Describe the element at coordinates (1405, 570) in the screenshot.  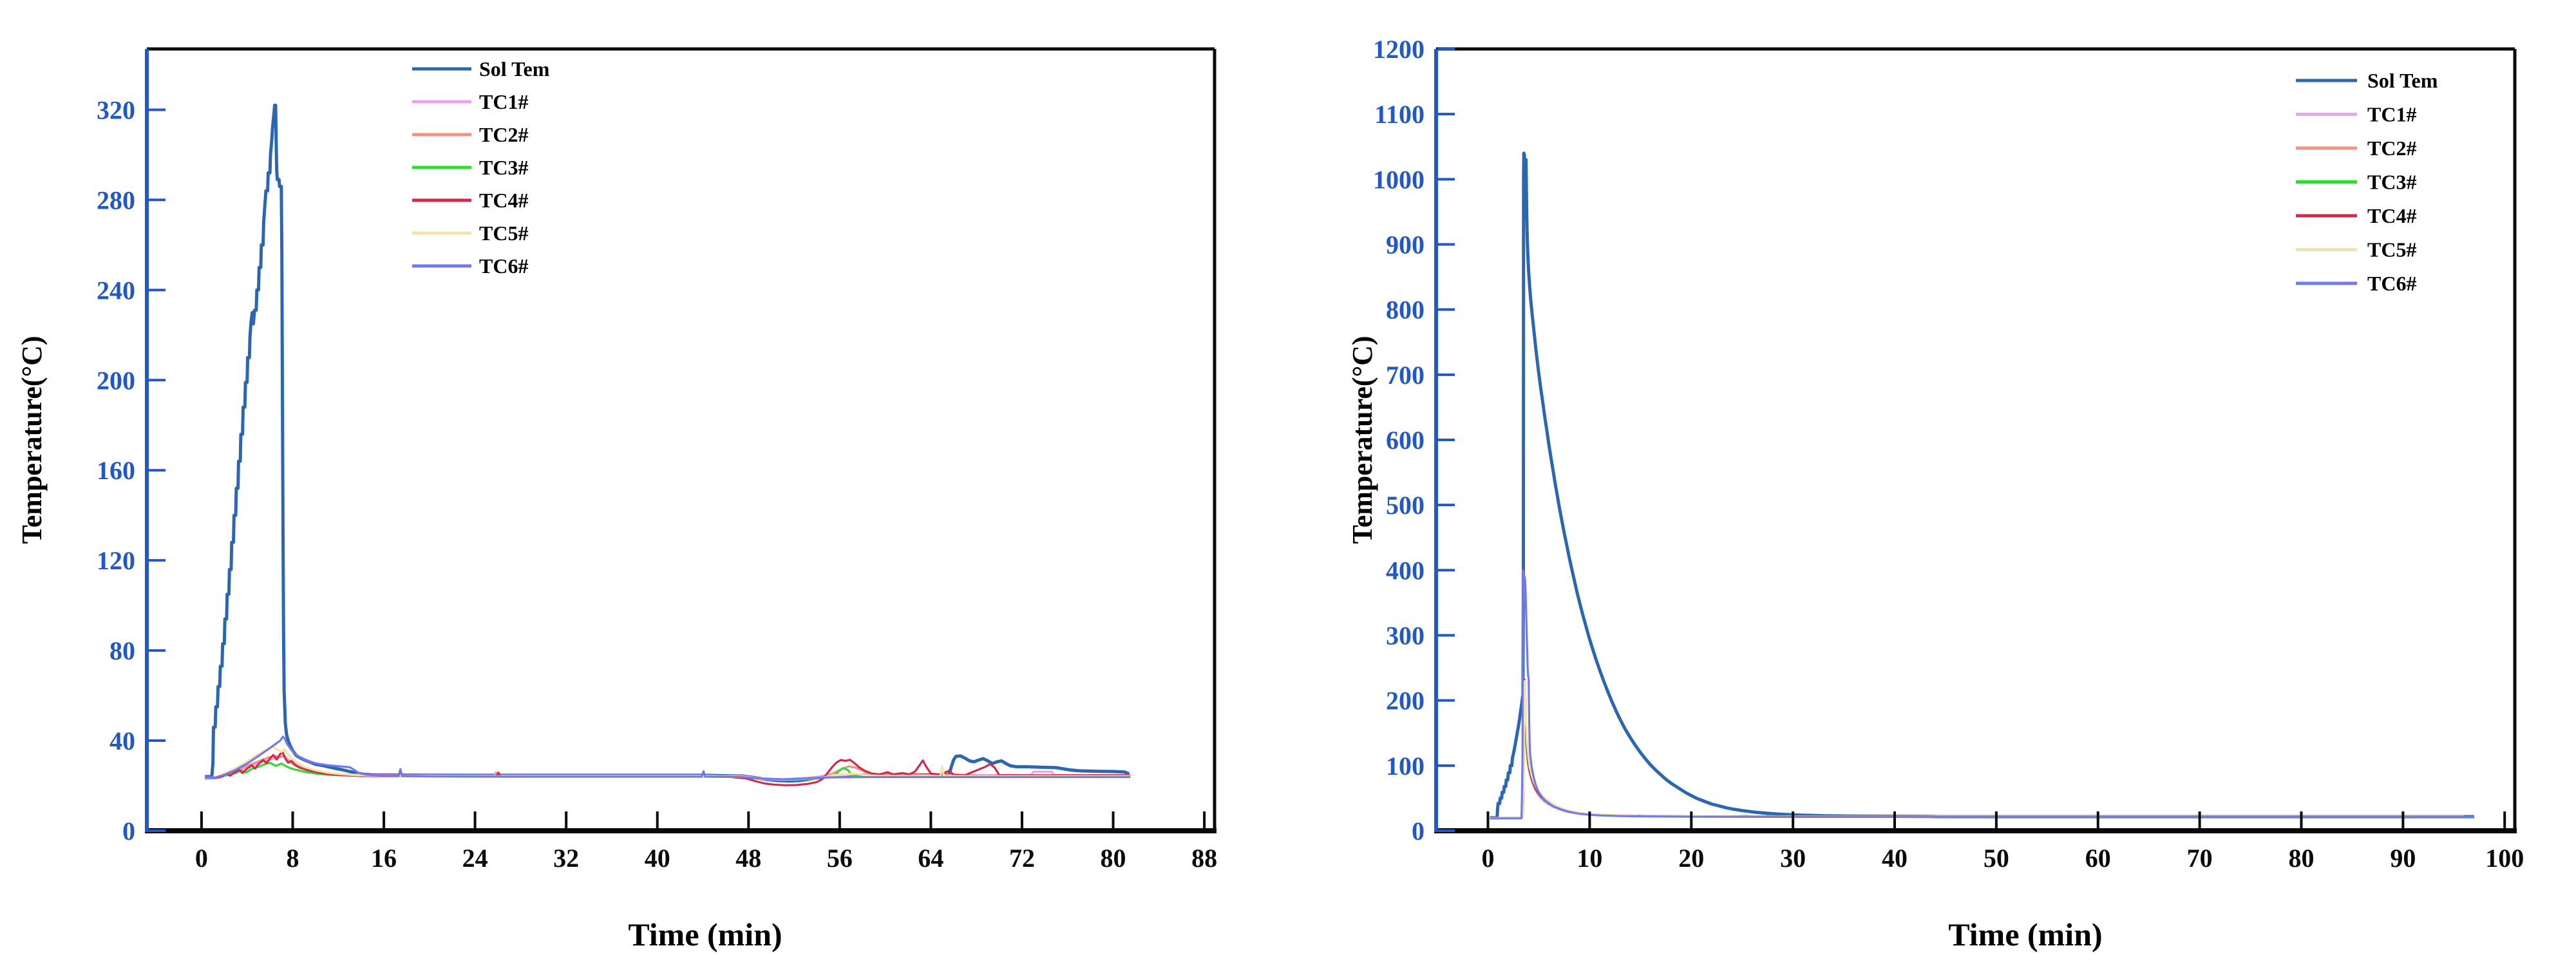
I see `right-chart-y-tick-label: 400` at that location.